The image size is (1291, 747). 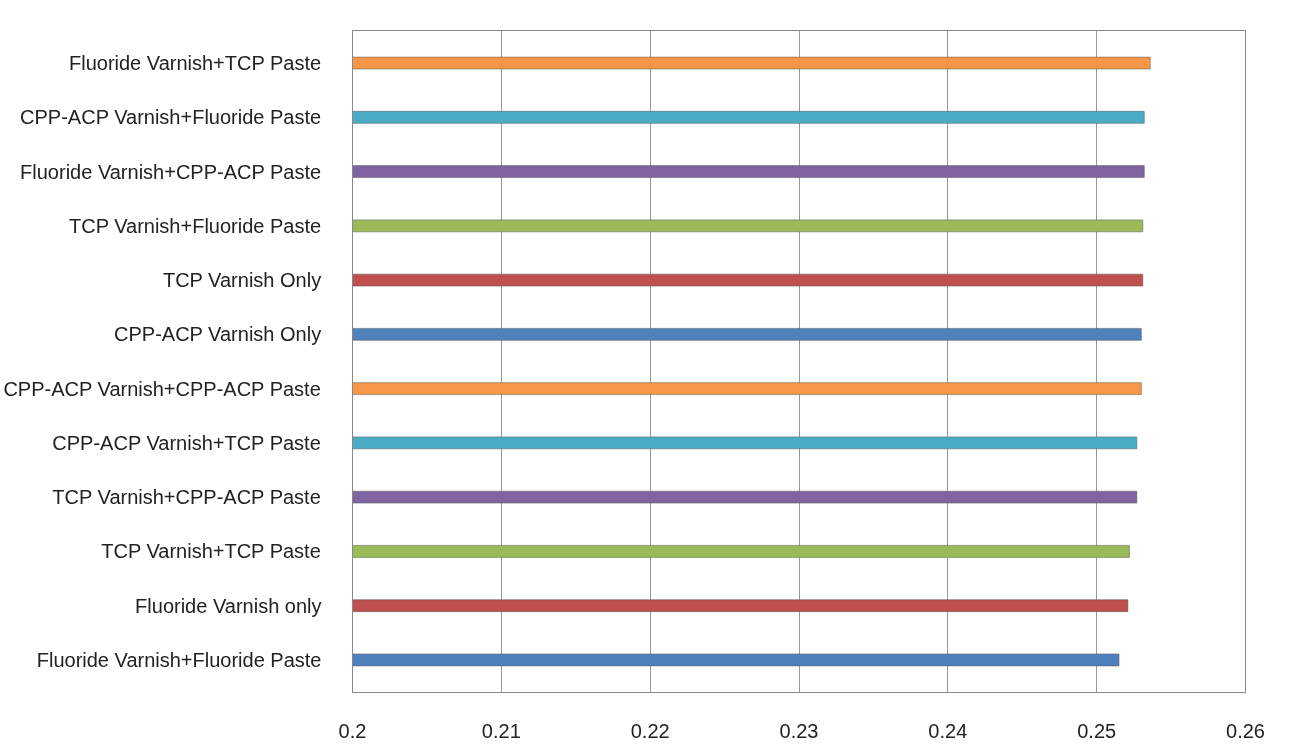 What do you see at coordinates (352, 730) in the screenshot?
I see `x-tick-label: 0.2` at bounding box center [352, 730].